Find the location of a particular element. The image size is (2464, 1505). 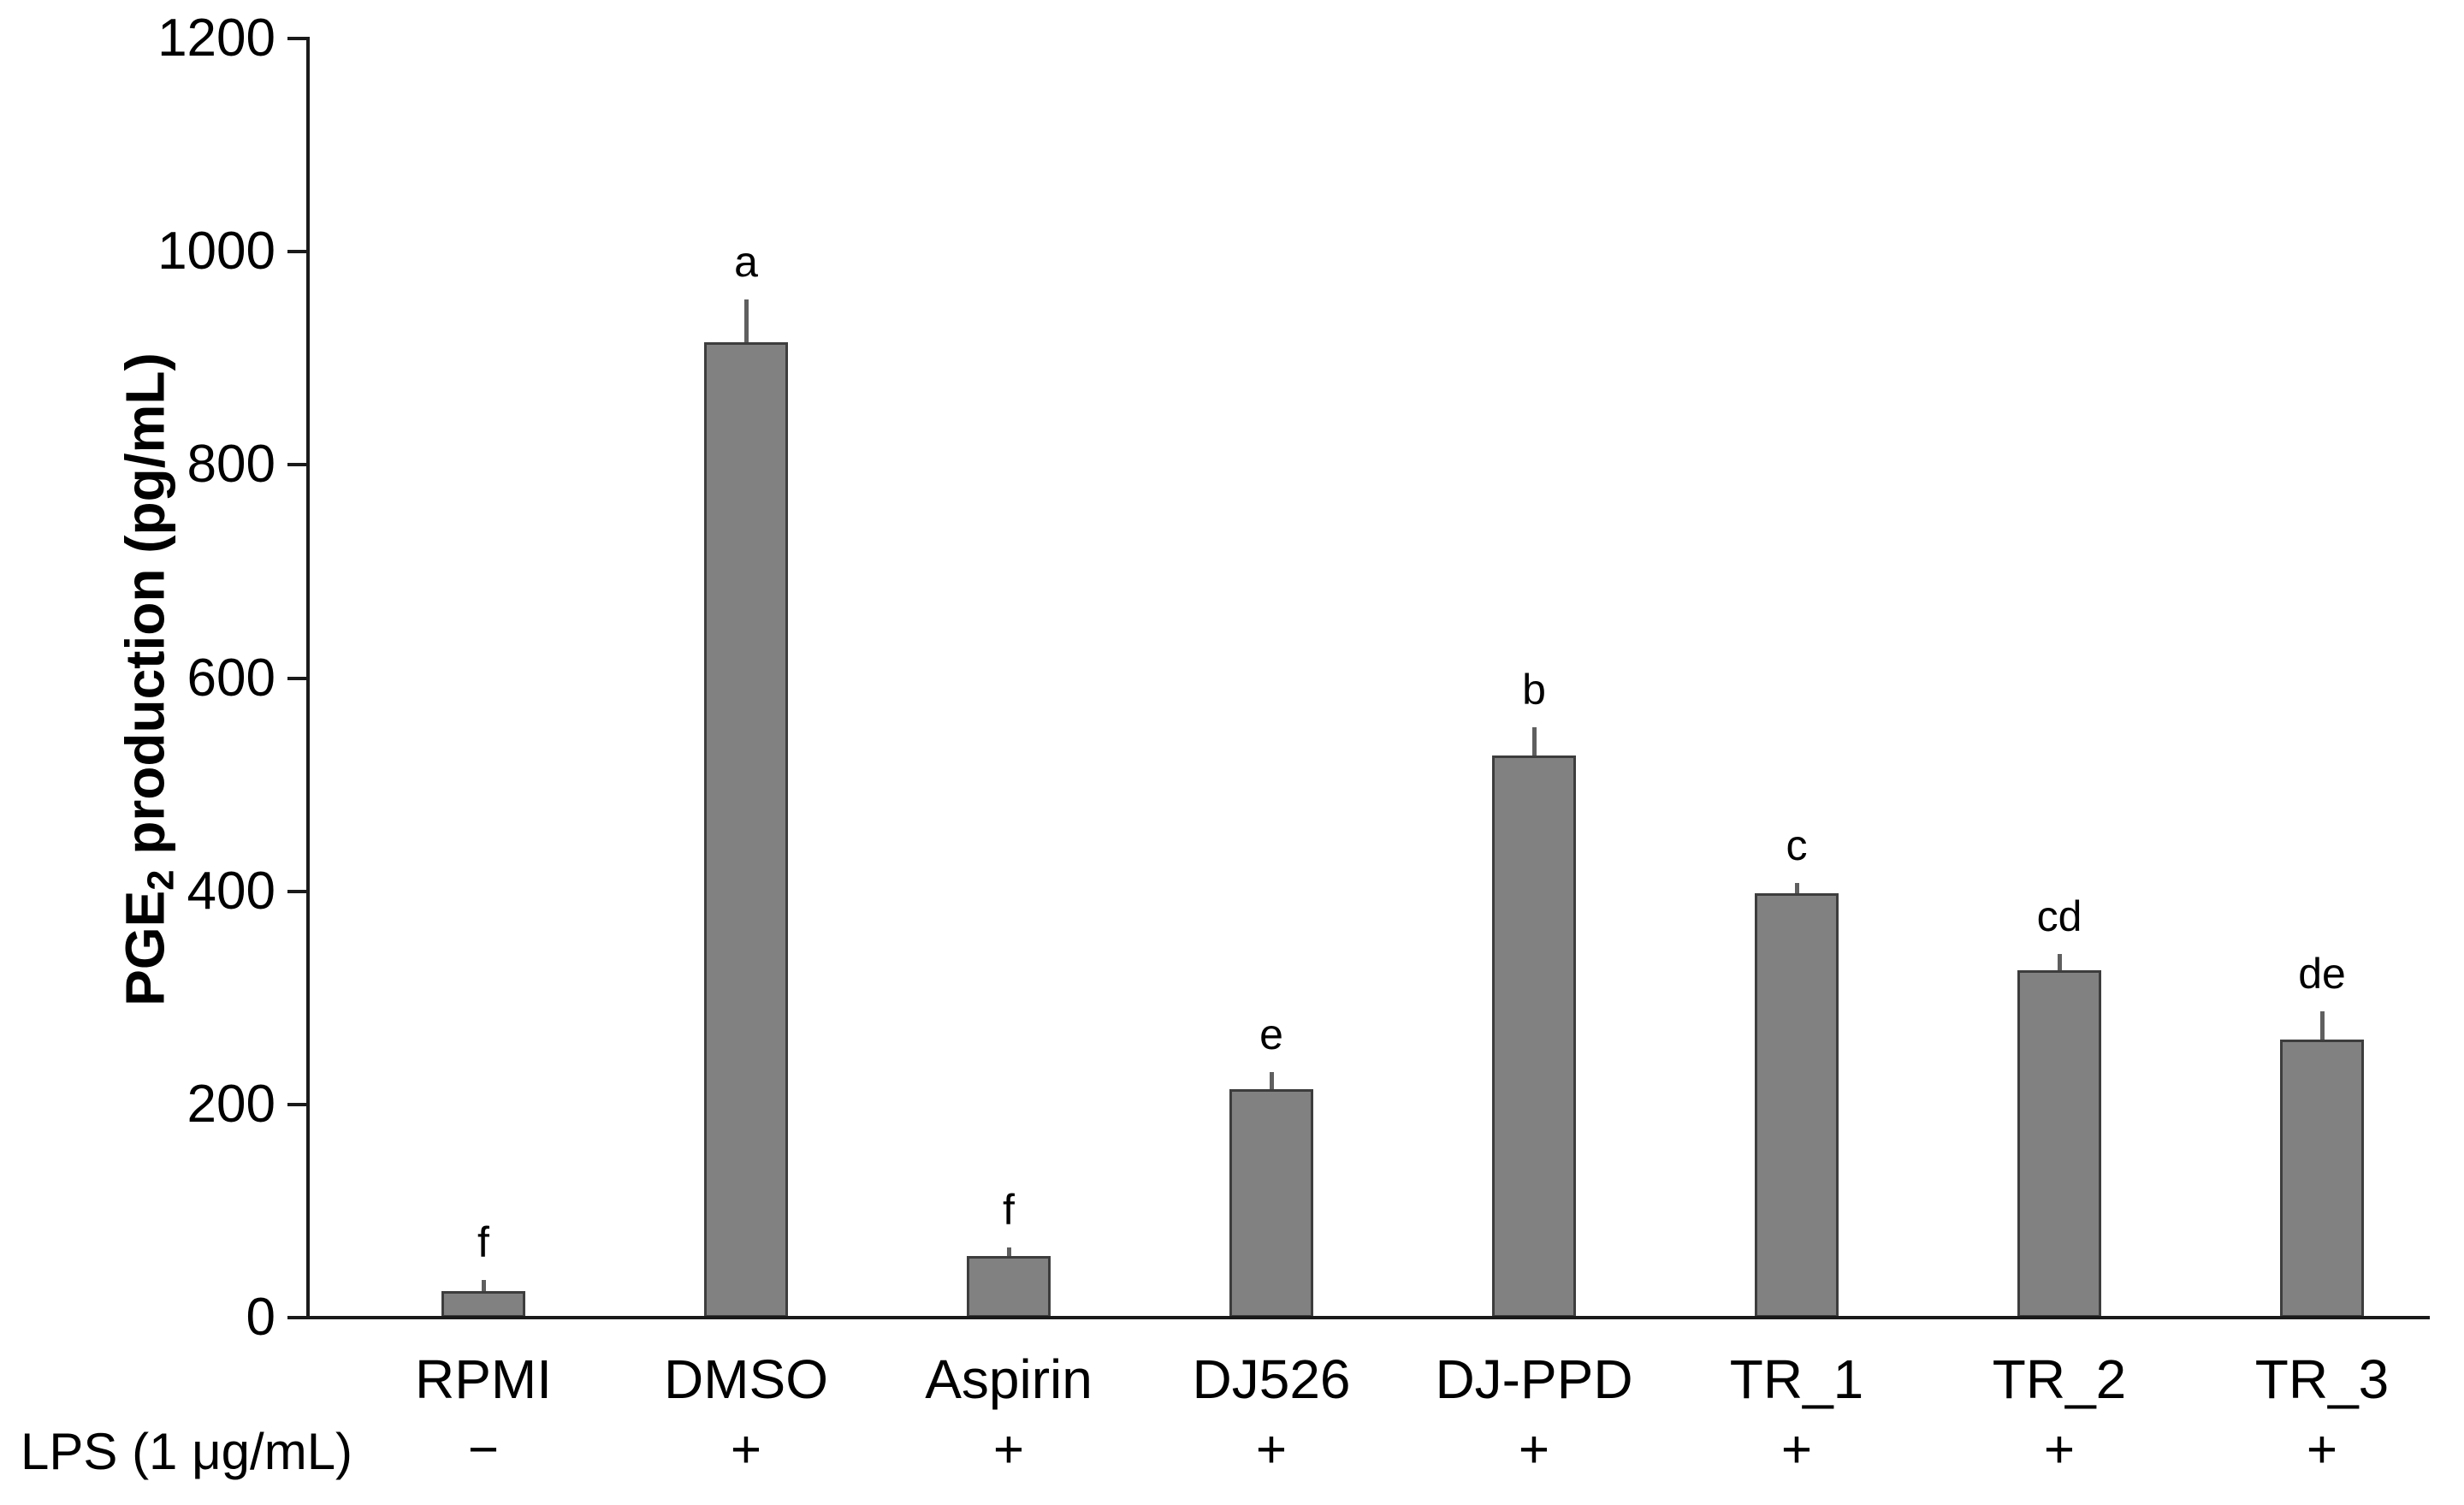

category-label: DMSO is located at coordinates (746, 1379).